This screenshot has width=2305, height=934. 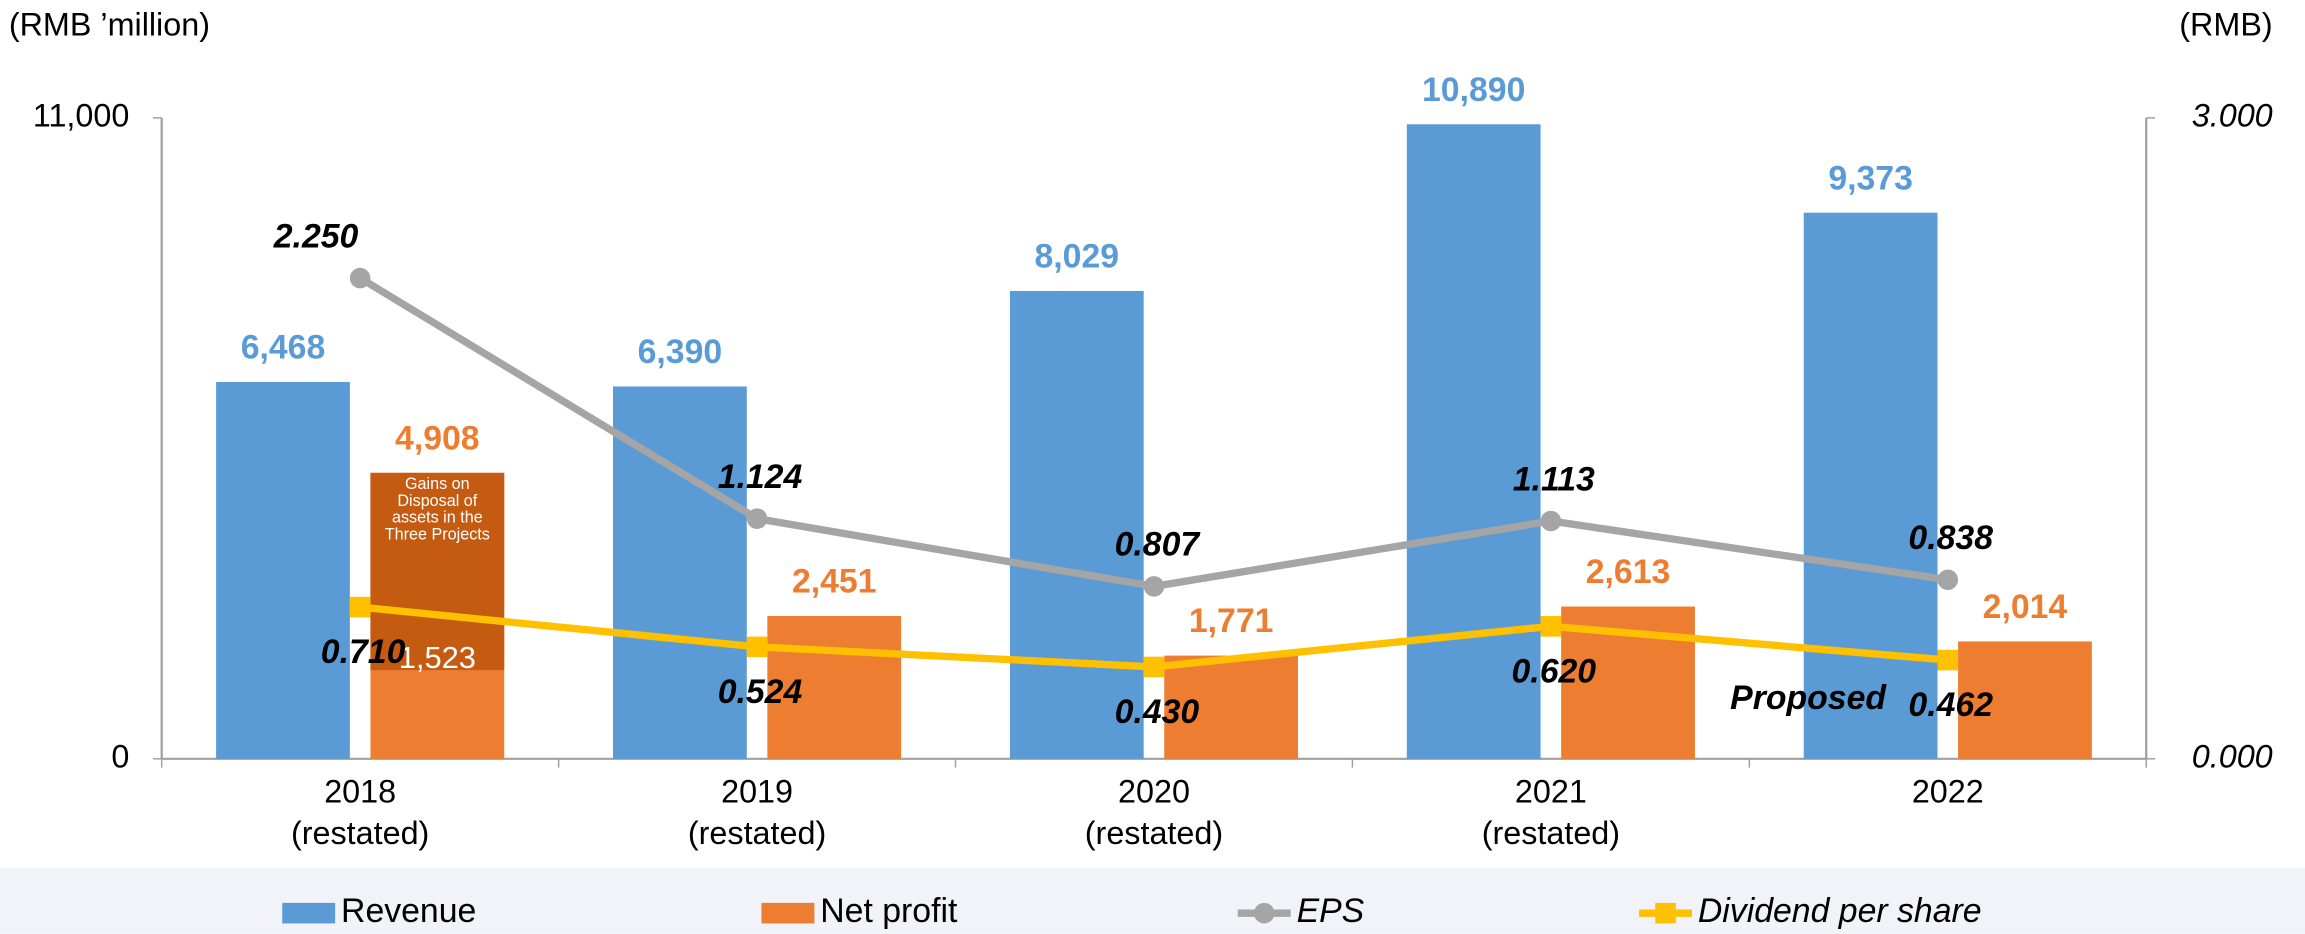 What do you see at coordinates (363, 652) in the screenshot?
I see `value-label: 0.710` at bounding box center [363, 652].